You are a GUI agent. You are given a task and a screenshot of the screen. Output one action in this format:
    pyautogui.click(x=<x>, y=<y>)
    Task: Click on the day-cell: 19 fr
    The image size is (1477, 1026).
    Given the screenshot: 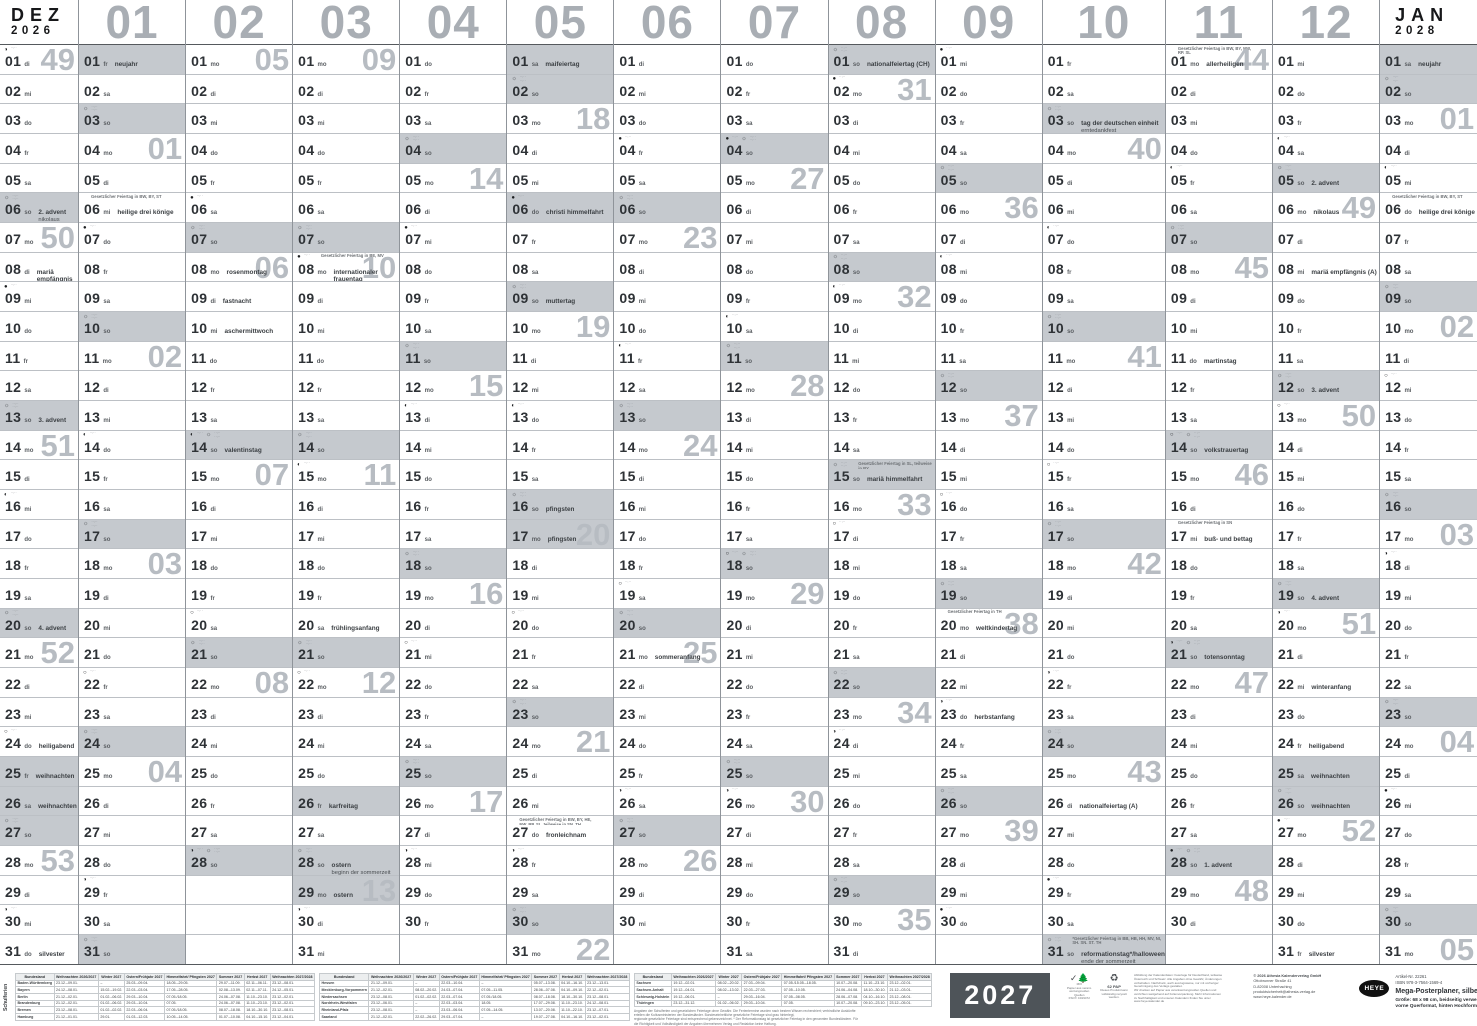 What is the action you would take?
    pyautogui.click(x=239, y=594)
    